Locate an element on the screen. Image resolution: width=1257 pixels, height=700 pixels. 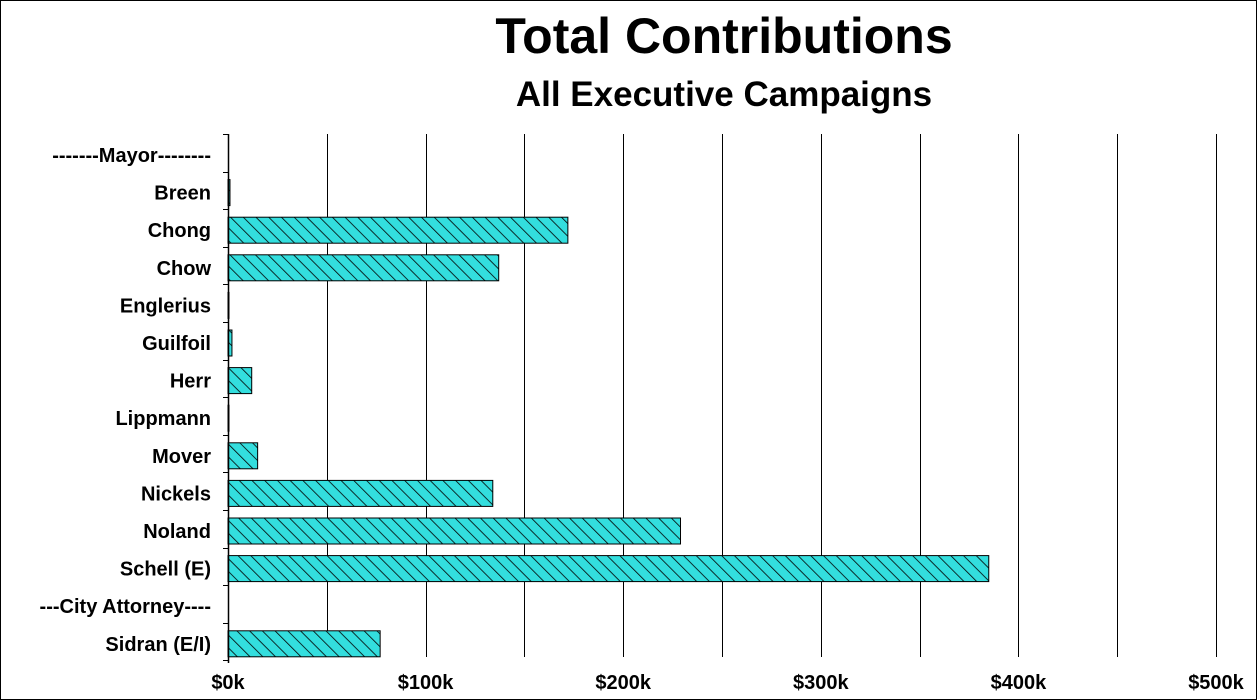
x-tick-label: $0k is located at coordinates (228, 683).